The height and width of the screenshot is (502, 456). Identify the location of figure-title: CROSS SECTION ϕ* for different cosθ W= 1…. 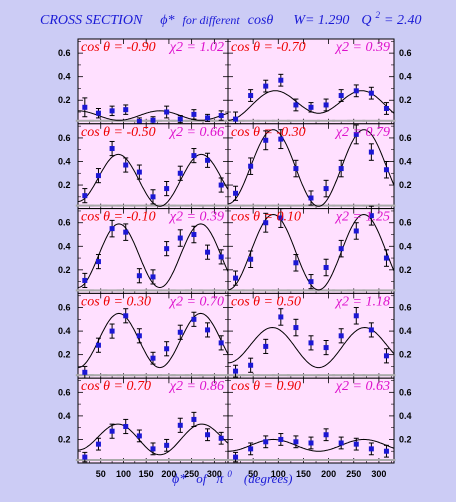
(231, 16).